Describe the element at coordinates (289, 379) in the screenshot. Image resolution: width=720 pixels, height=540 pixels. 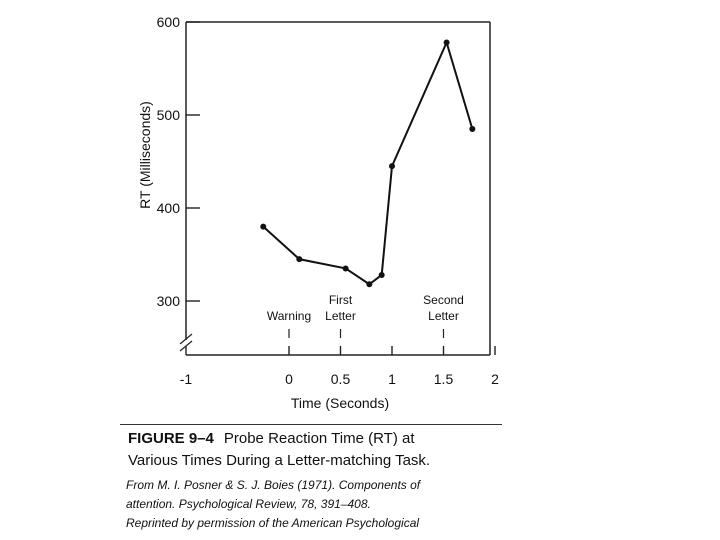
I see `x-tick-label-0: 0` at that location.